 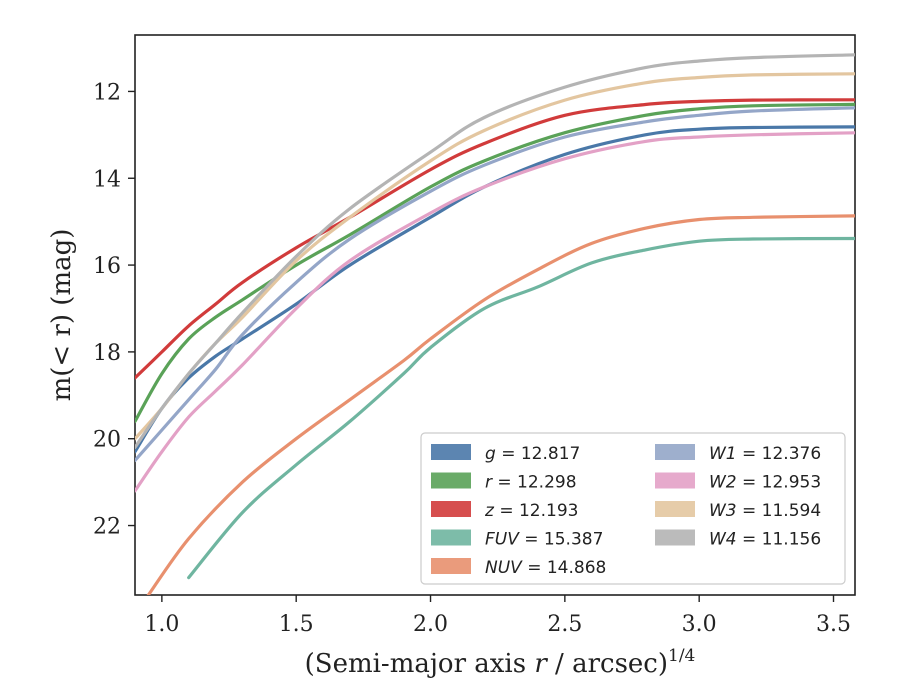 What do you see at coordinates (564, 624) in the screenshot?
I see `x-tick-label: 2.5` at bounding box center [564, 624].